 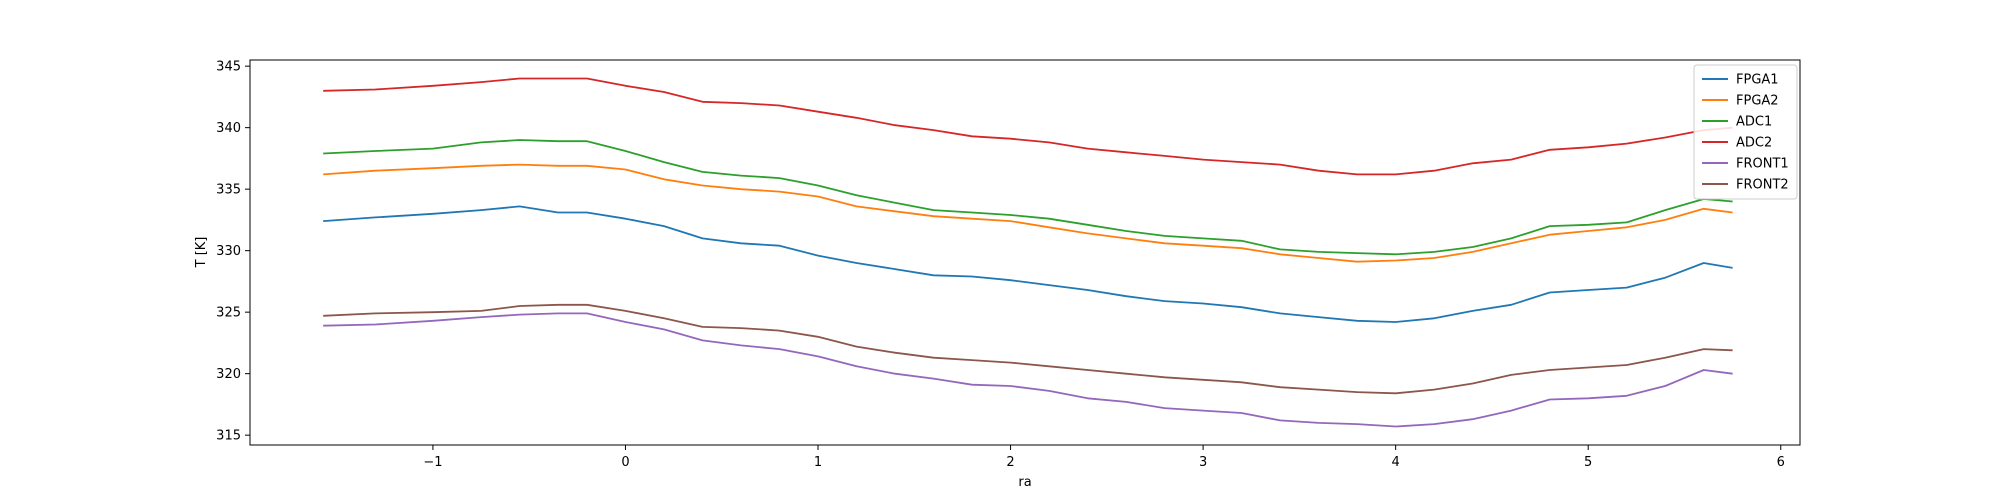 I want to click on series-line-front2, so click(x=1028, y=349).